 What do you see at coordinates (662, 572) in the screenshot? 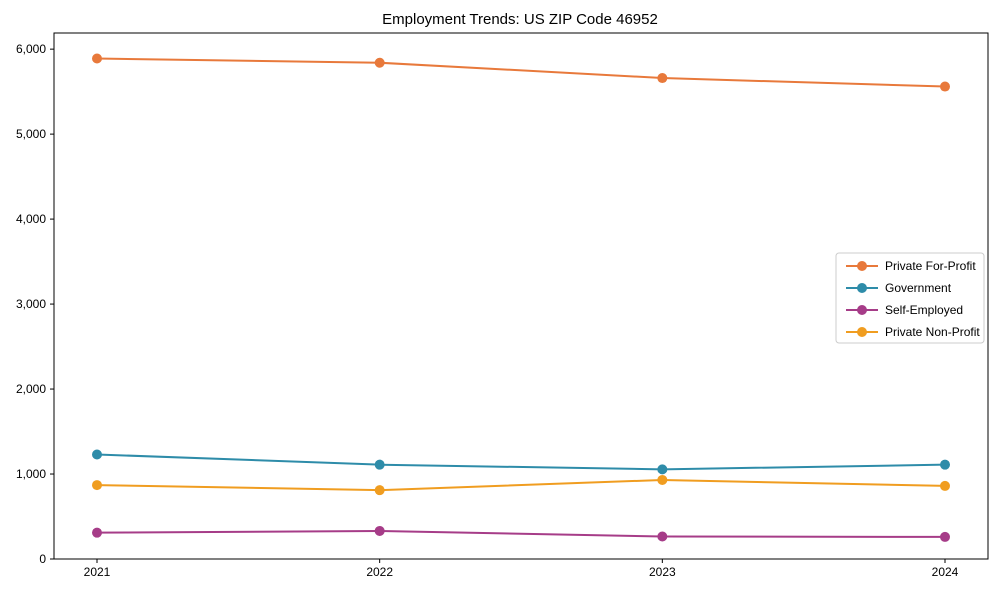
I see `x-tick-label-2023: 2023` at bounding box center [662, 572].